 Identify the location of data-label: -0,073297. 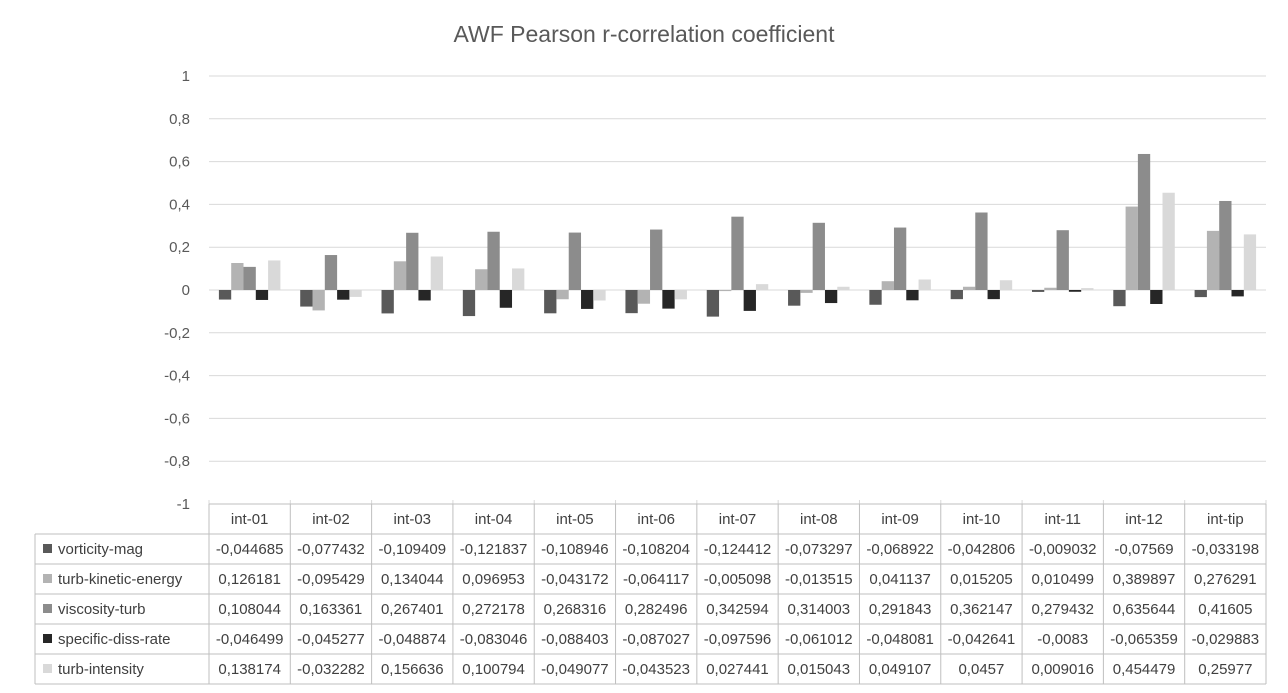
(819, 549).